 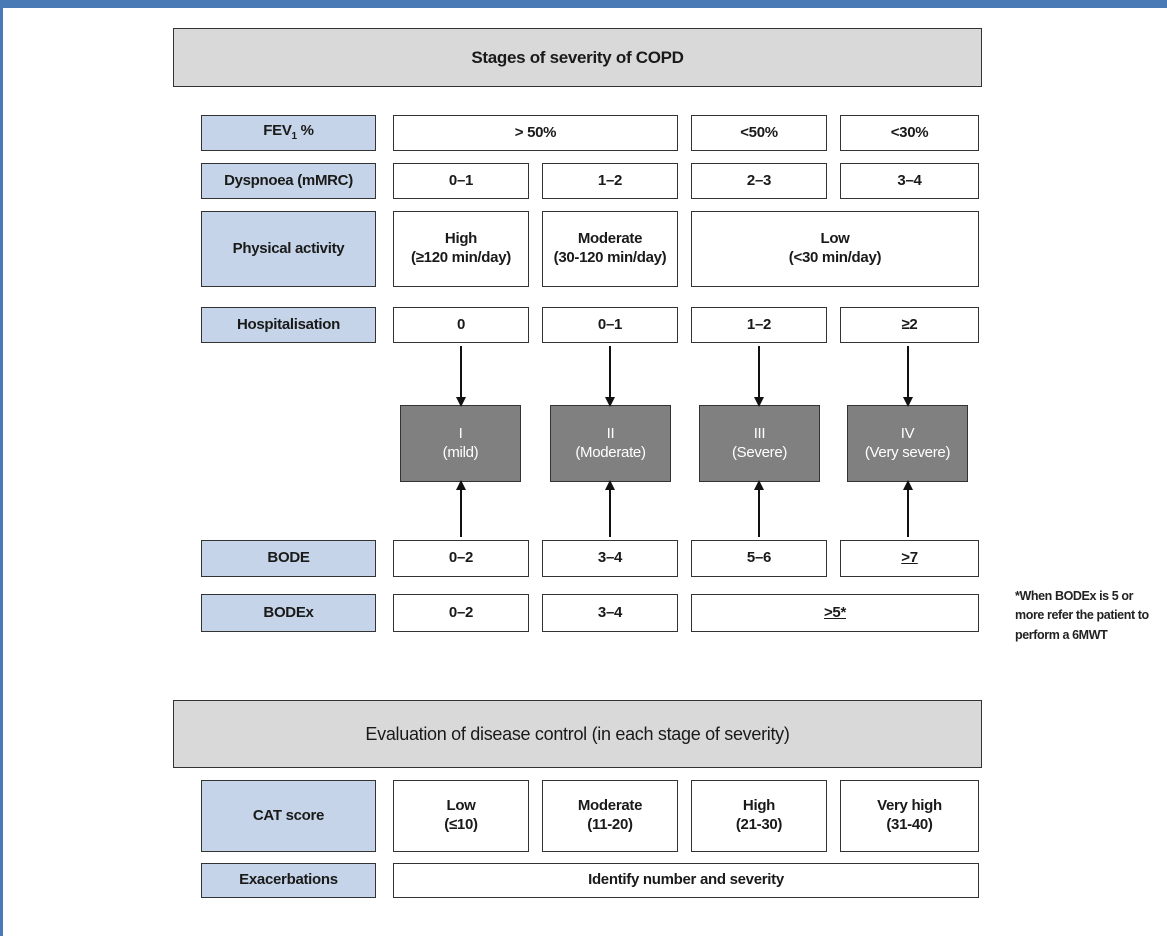 What do you see at coordinates (907, 452) in the screenshot?
I see `stage-iv-name: (Very severe)` at bounding box center [907, 452].